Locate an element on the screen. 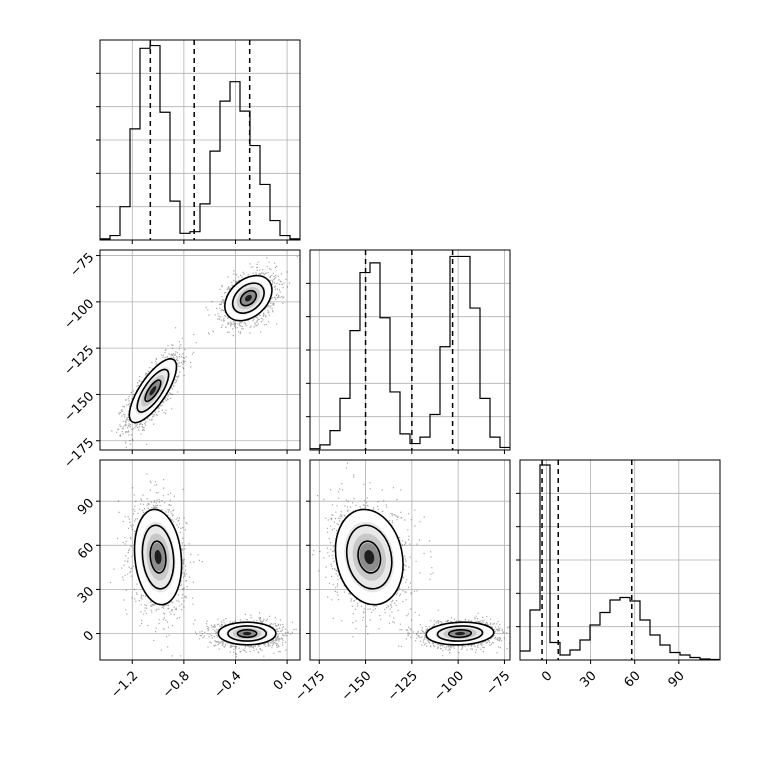 Image resolution: width=760 pixels, height=760 pixels. x-tick-label: 30 is located at coordinates (588, 679).